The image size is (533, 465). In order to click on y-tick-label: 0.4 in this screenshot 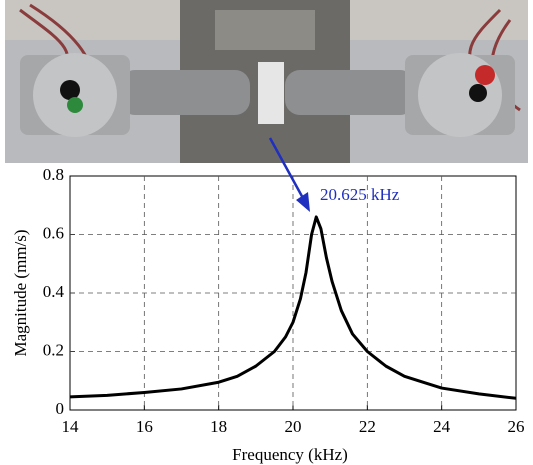, I will do `click(54, 291)`.